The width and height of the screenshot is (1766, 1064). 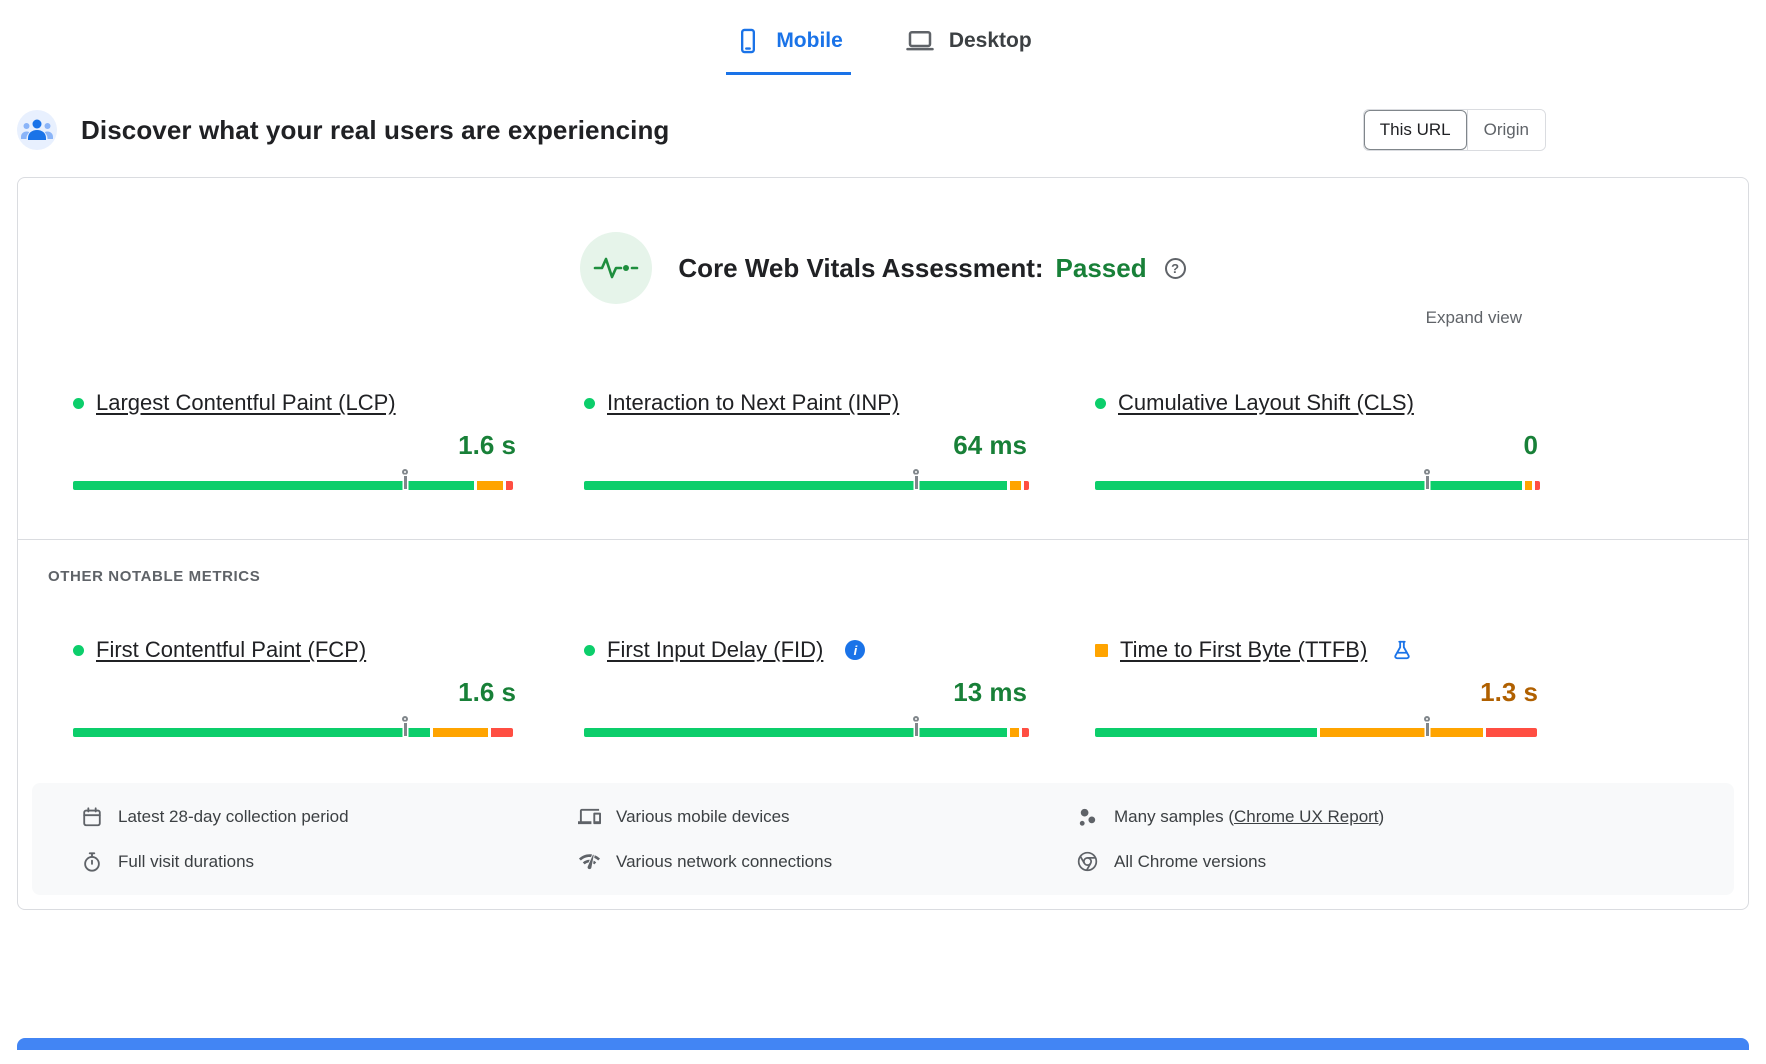 I want to click on metric-value-cls: 0, so click(x=1530, y=445).